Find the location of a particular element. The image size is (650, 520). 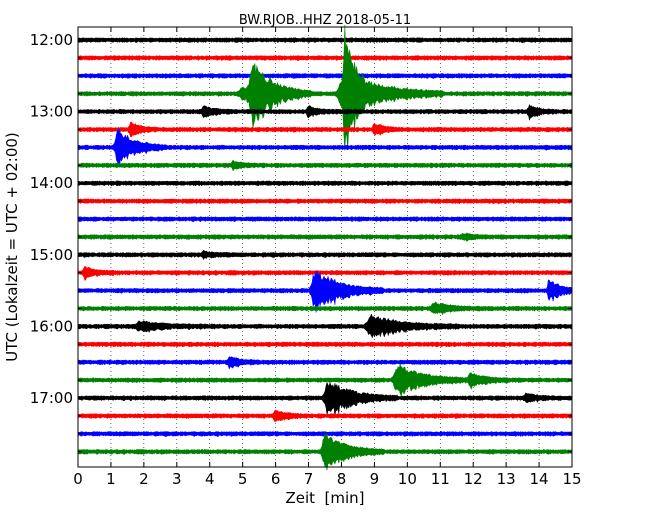

x-tick-label-14: 14 is located at coordinates (539, 479).